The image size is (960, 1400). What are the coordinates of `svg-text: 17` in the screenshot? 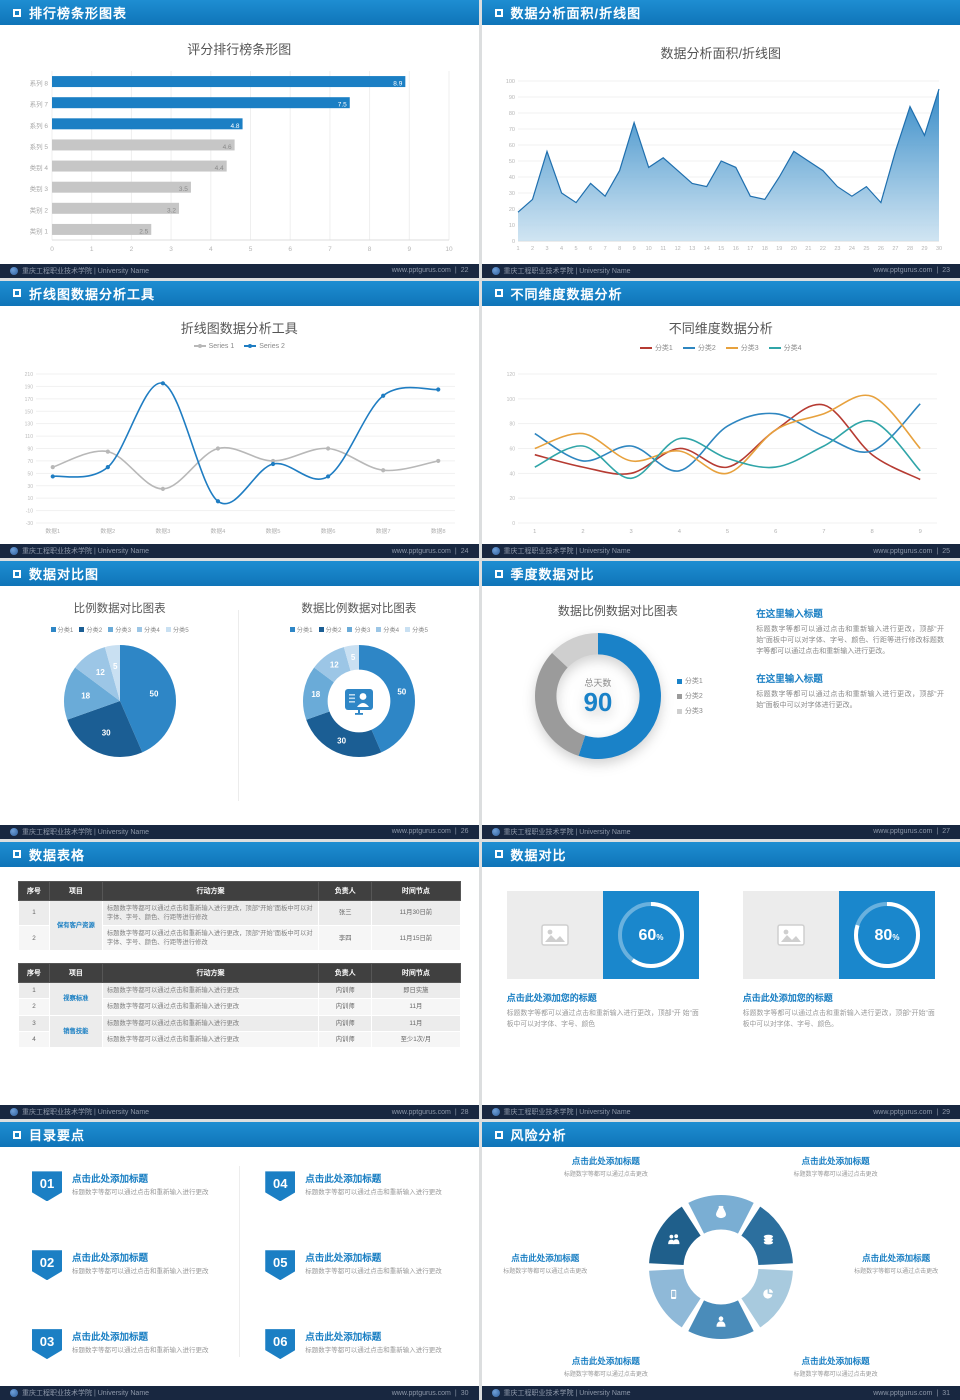 It's located at (750, 249).